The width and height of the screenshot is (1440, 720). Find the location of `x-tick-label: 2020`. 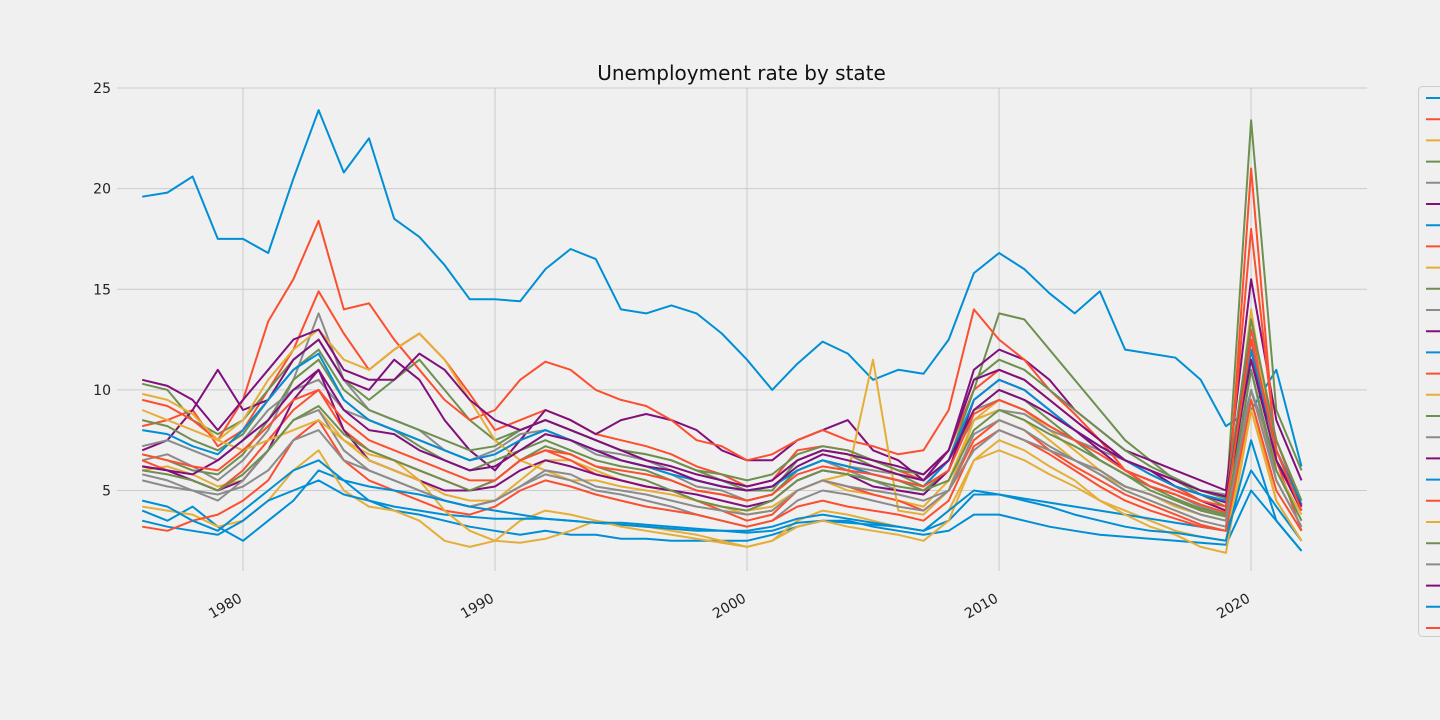

x-tick-label: 2020 is located at coordinates (1233, 607).